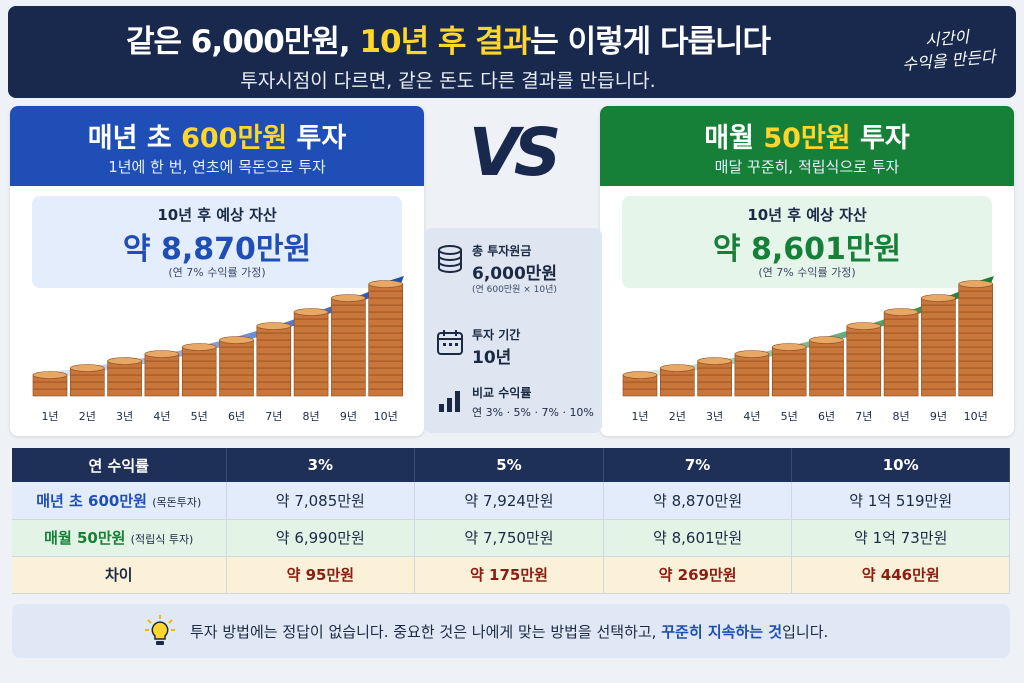  Describe the element at coordinates (514, 290) in the screenshot. I see `principal-note: (연 600만원 × 10년)` at that location.